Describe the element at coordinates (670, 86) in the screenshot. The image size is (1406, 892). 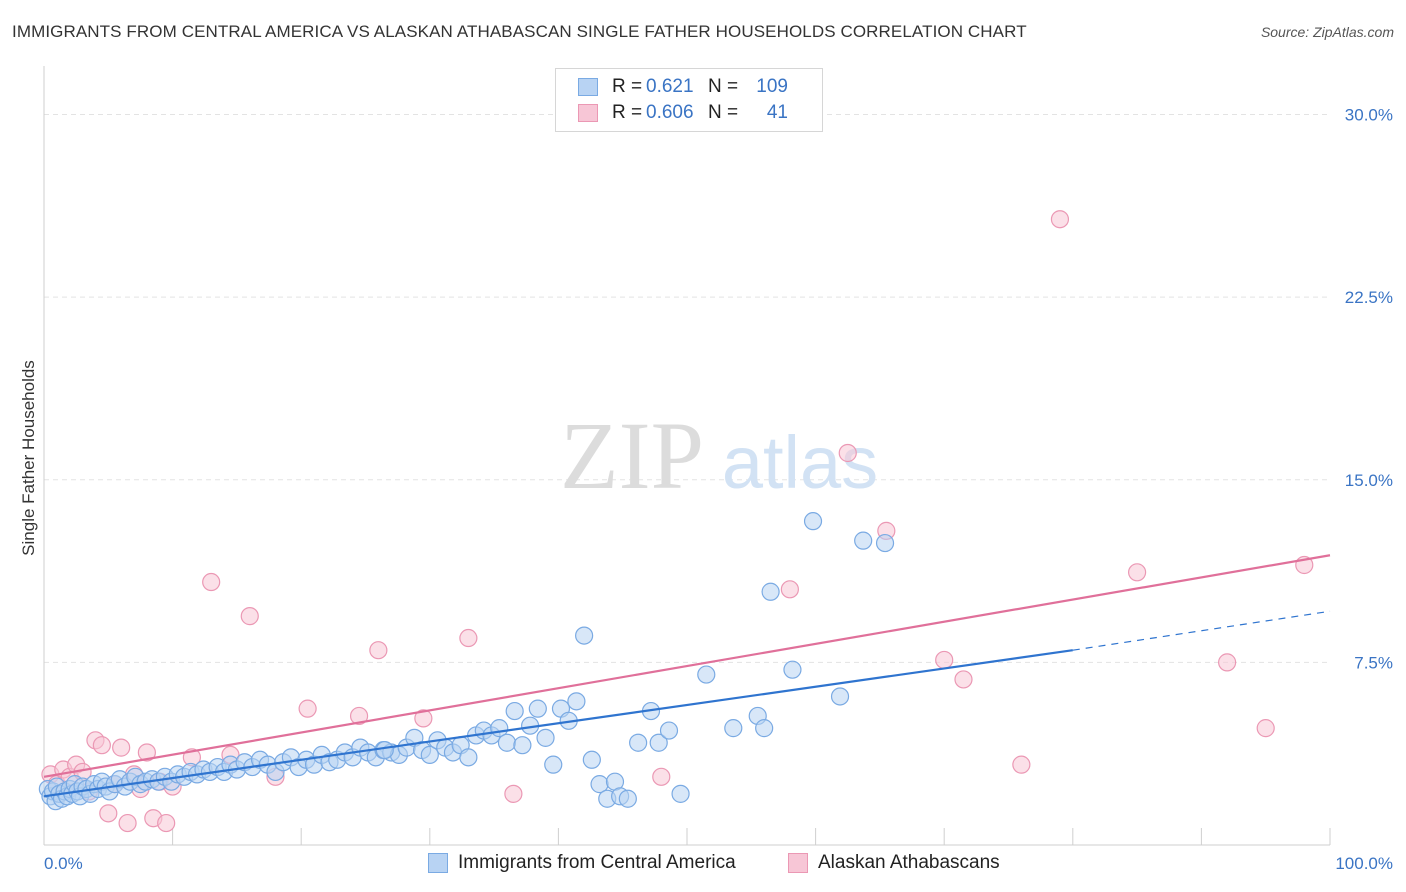
I see `r-value: 0.621` at that location.